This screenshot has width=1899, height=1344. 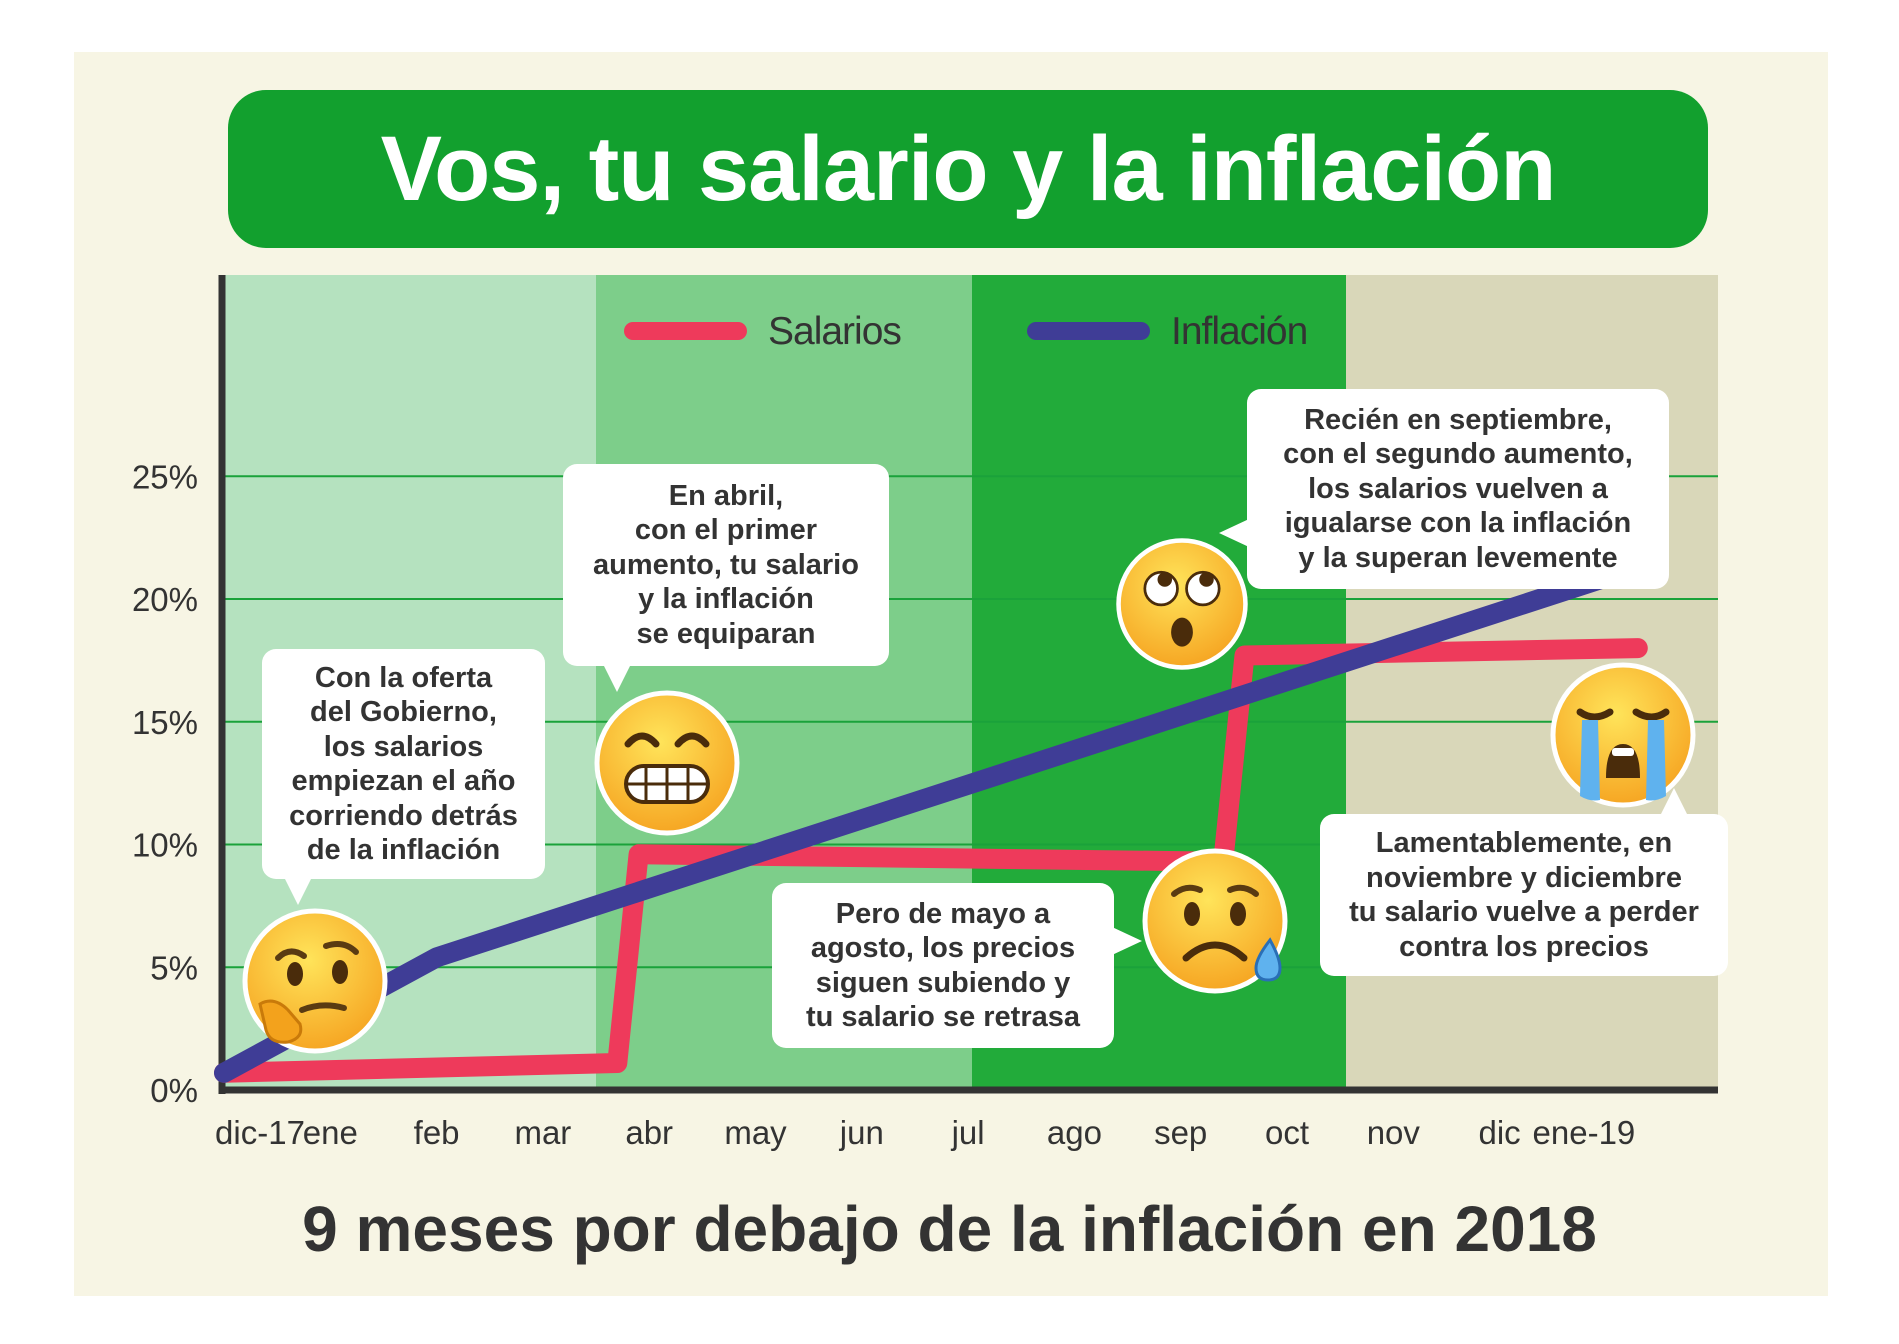 What do you see at coordinates (1074, 1132) in the screenshot?
I see `x-tick-label: ago` at bounding box center [1074, 1132].